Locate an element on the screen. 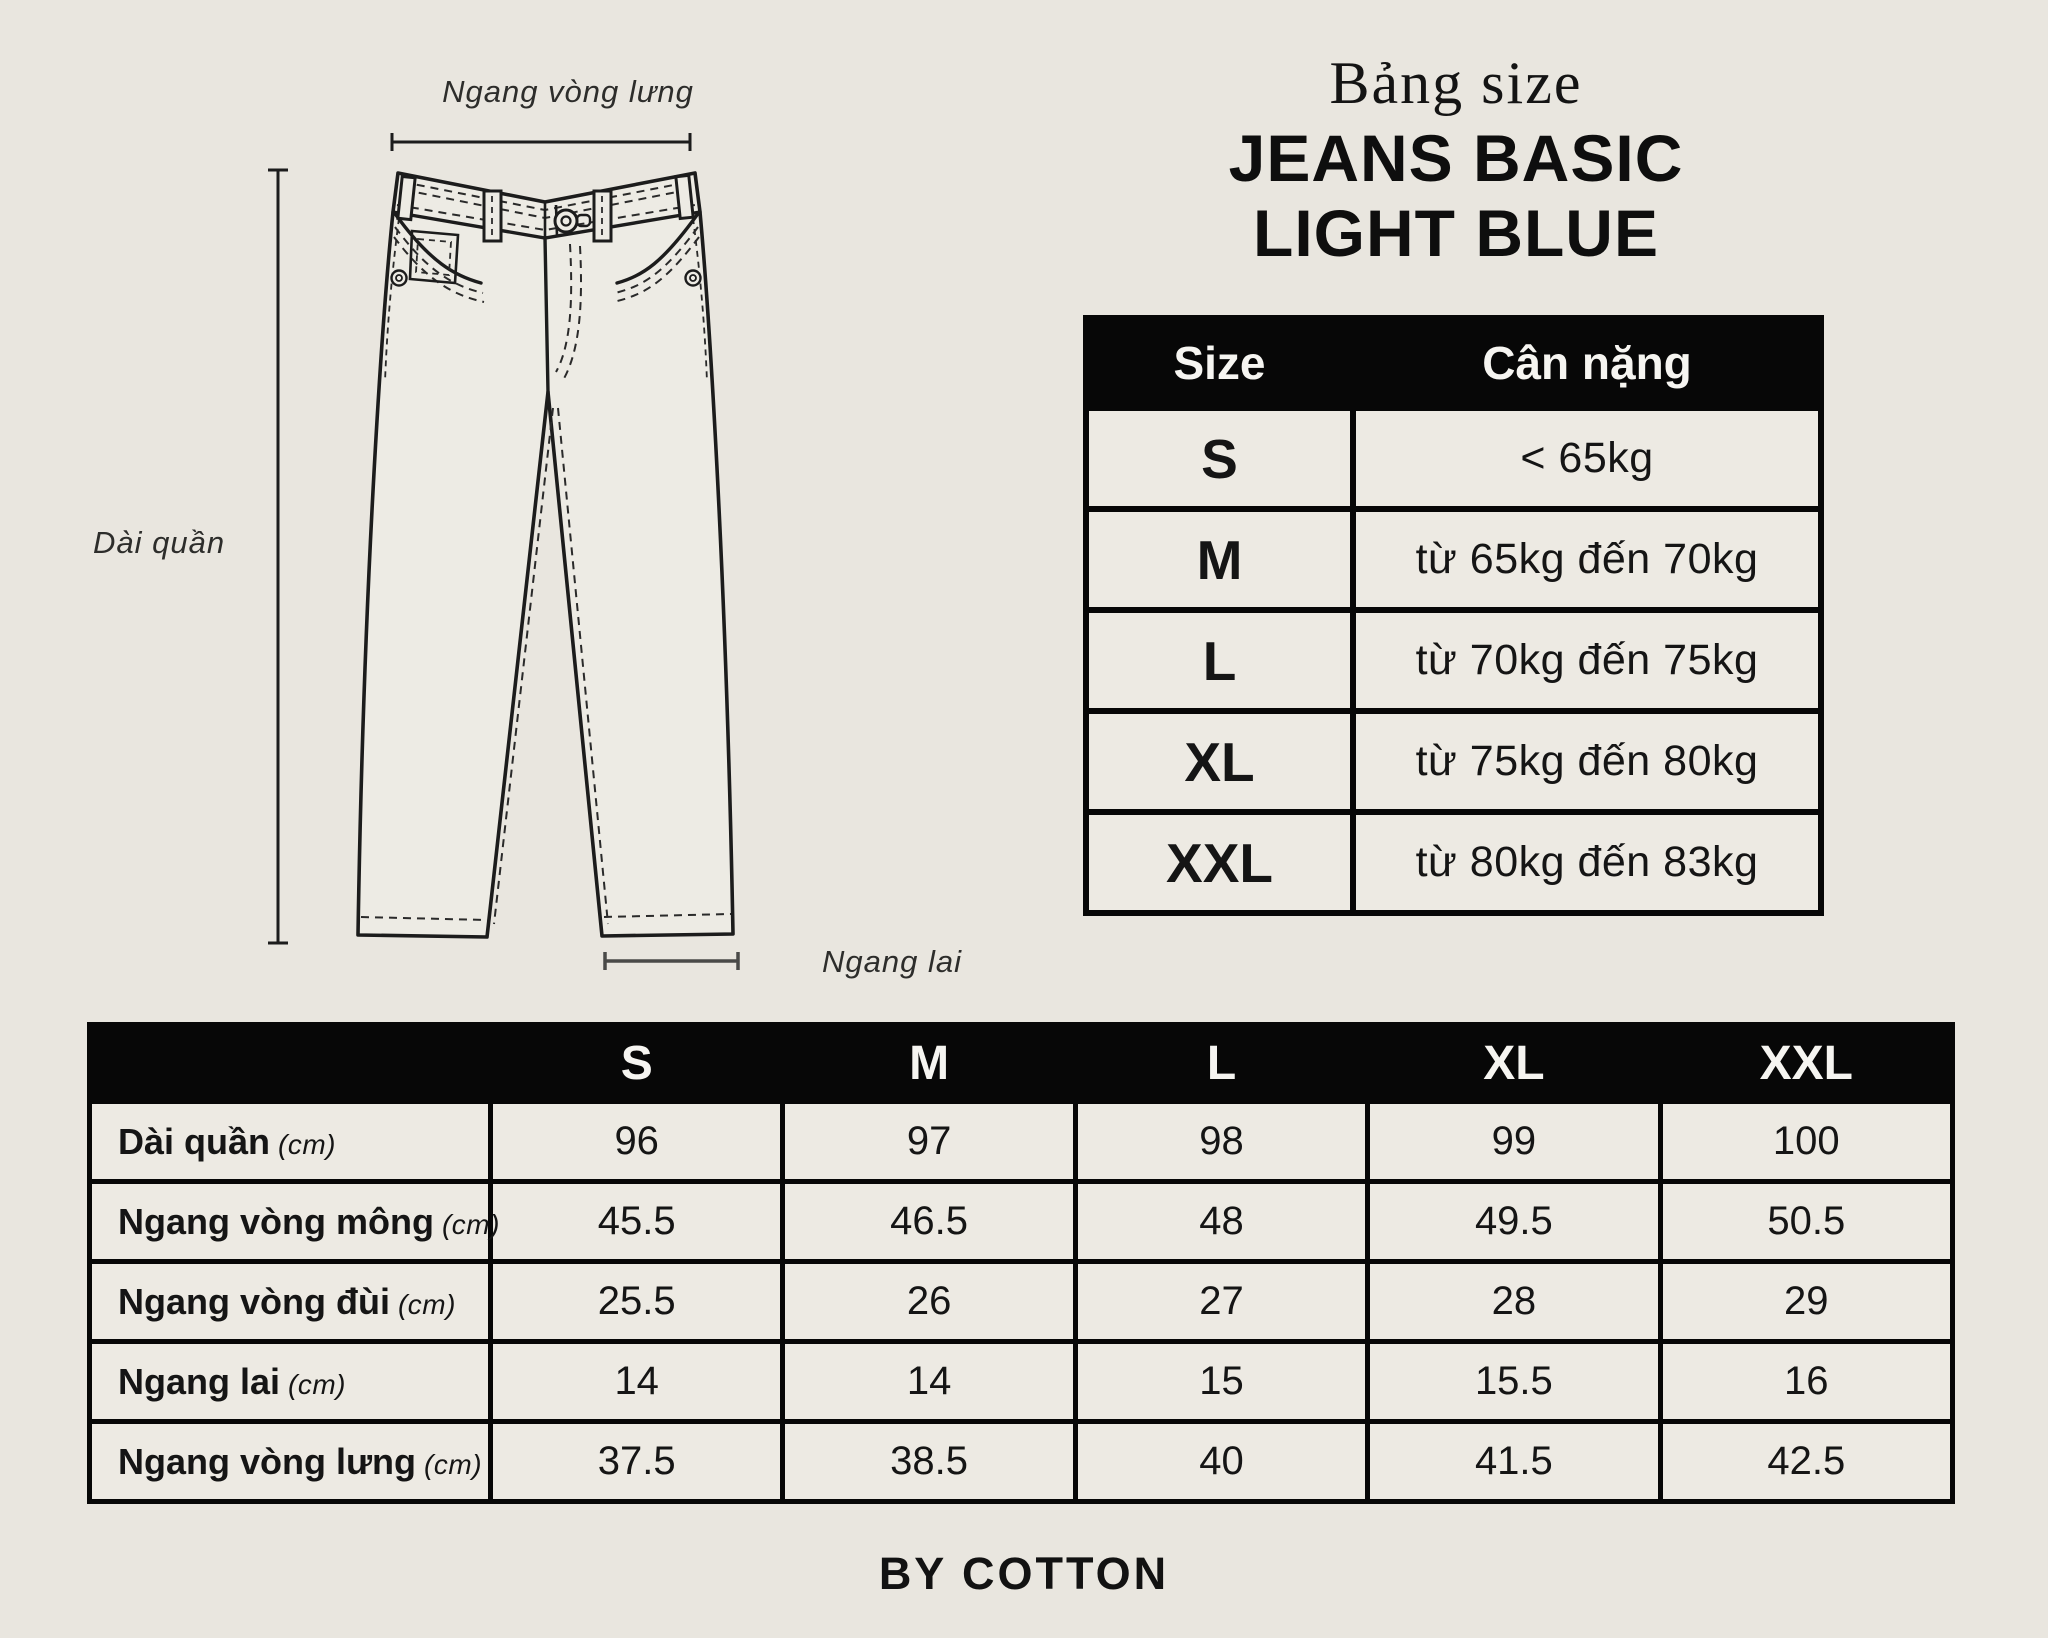  measure-cell: 46.5 is located at coordinates (929, 1221).